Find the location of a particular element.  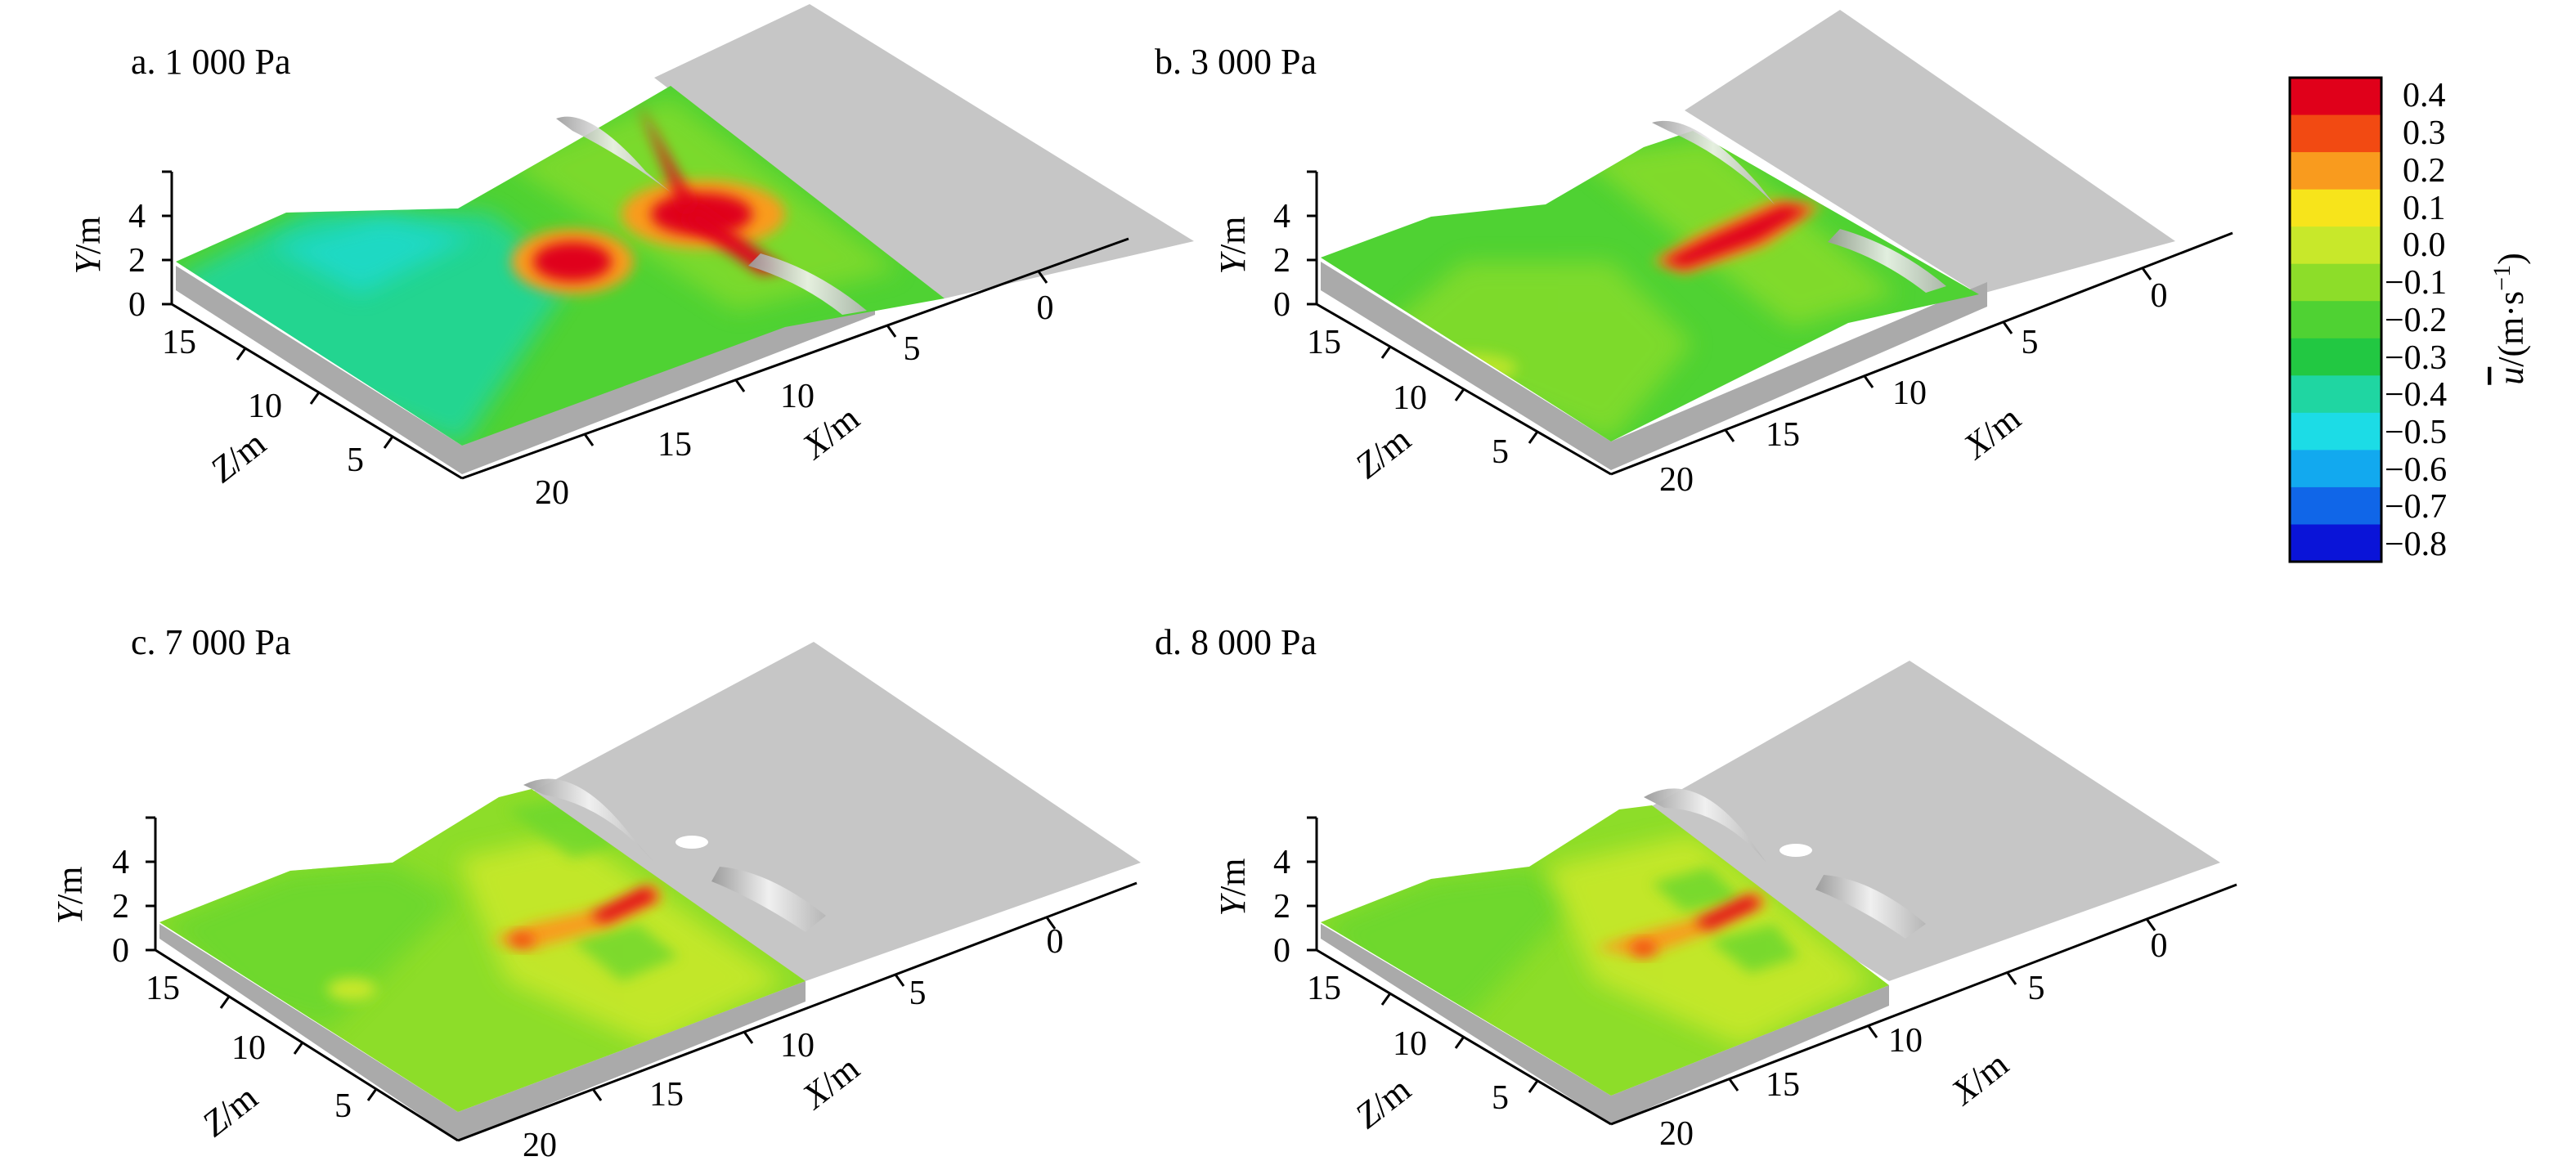

colorbar-level: −0.6 is located at coordinates (2416, 470).